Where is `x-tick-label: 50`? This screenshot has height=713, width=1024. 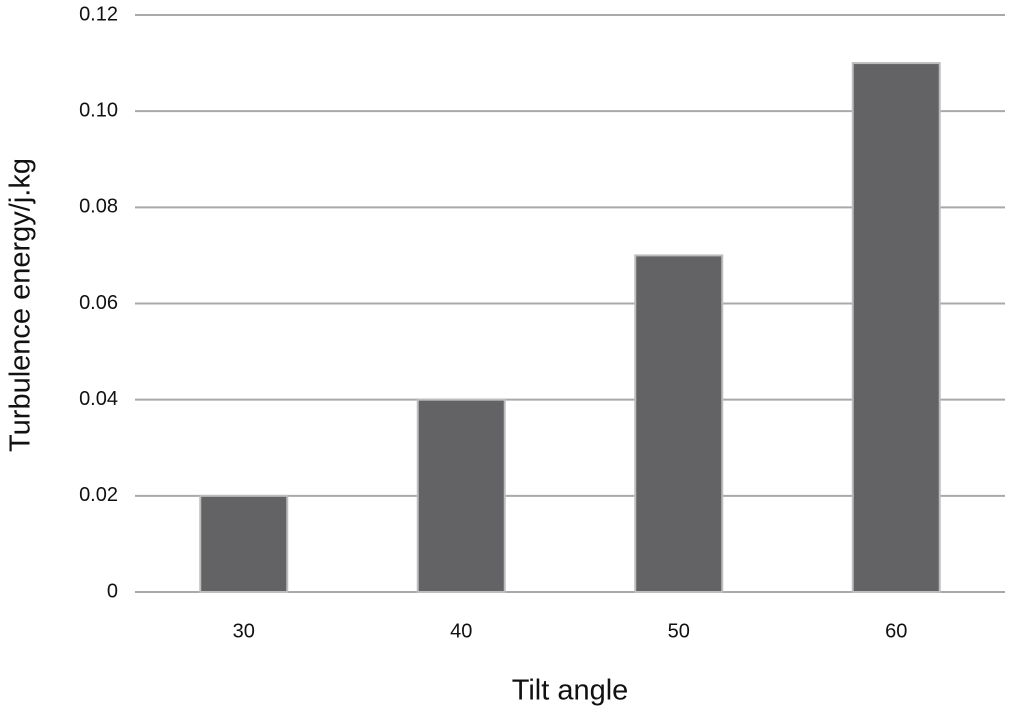
x-tick-label: 50 is located at coordinates (679, 631).